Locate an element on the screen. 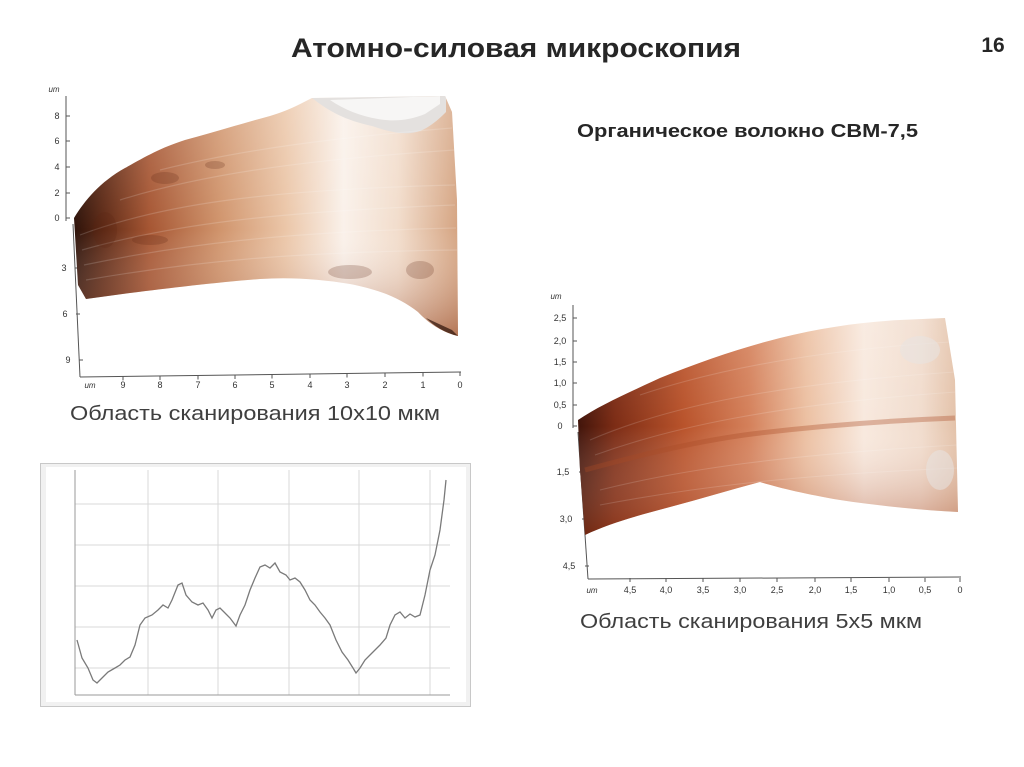 This screenshot has width=1024, height=767. afm-10x10-y-tick-label: 3 is located at coordinates (63, 268).